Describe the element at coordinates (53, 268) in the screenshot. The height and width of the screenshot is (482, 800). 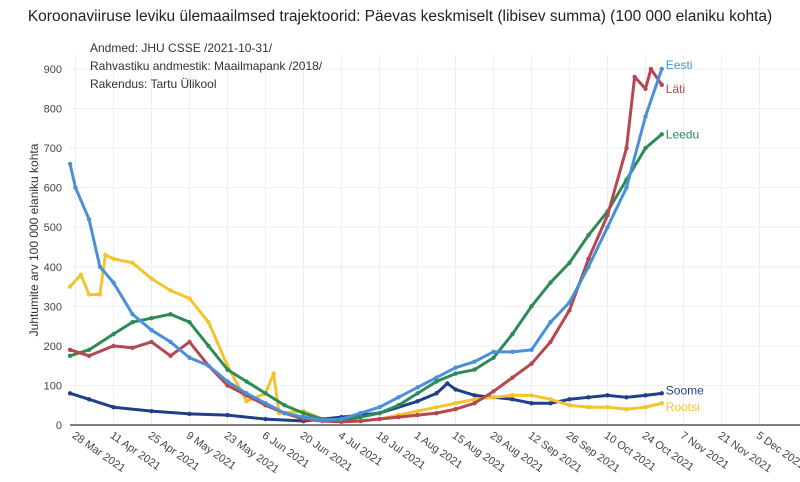
I see `y-tick-label: 400` at that location.